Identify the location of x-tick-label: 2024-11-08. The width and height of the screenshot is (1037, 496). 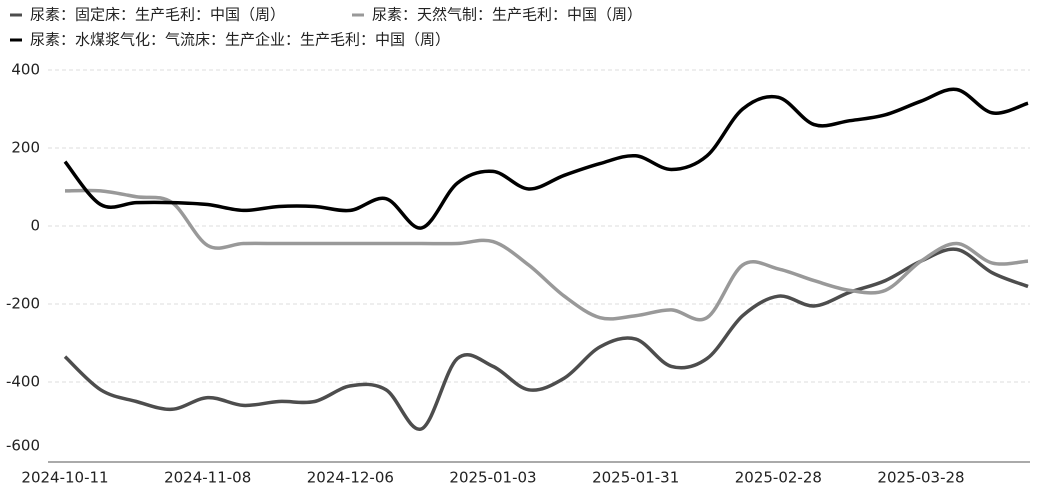
(207, 478).